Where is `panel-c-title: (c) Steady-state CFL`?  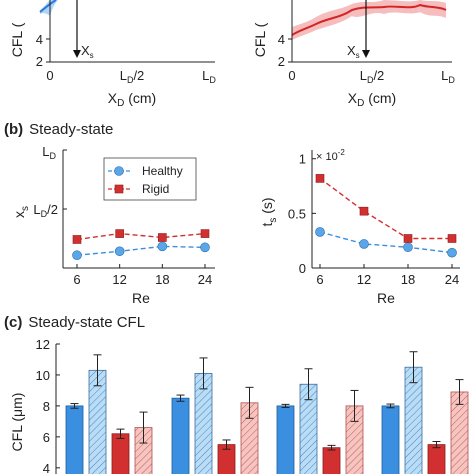 panel-c-title: (c) Steady-state CFL is located at coordinates (74, 322).